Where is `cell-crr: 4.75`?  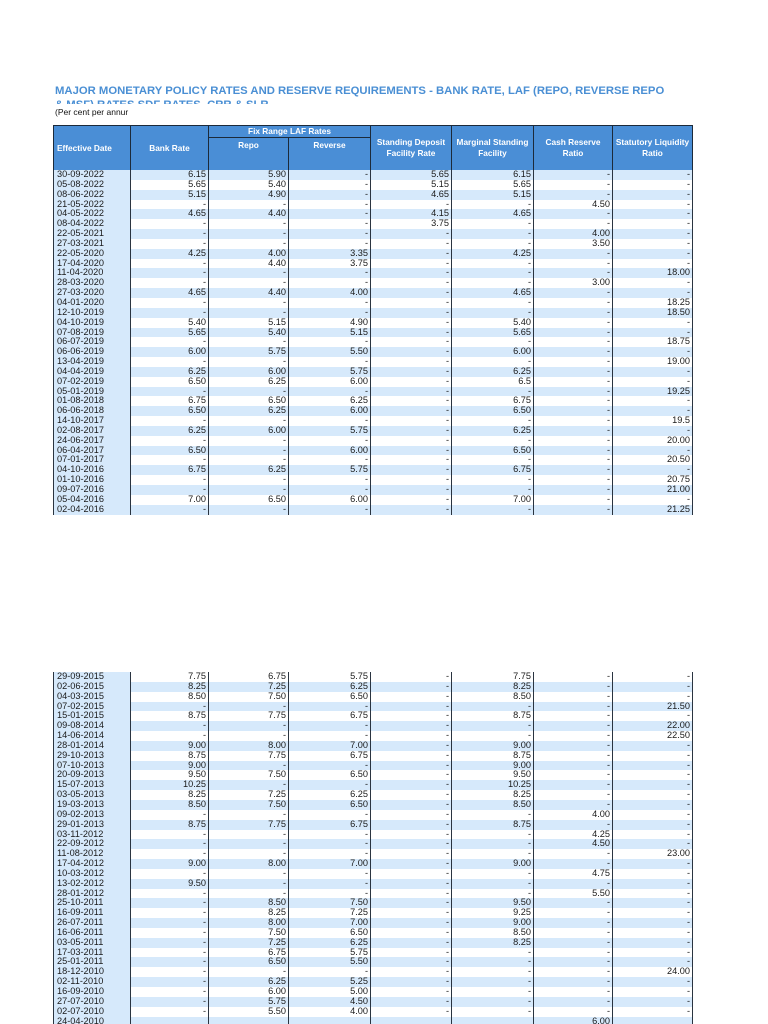
cell-crr: 4.75 is located at coordinates (573, 873).